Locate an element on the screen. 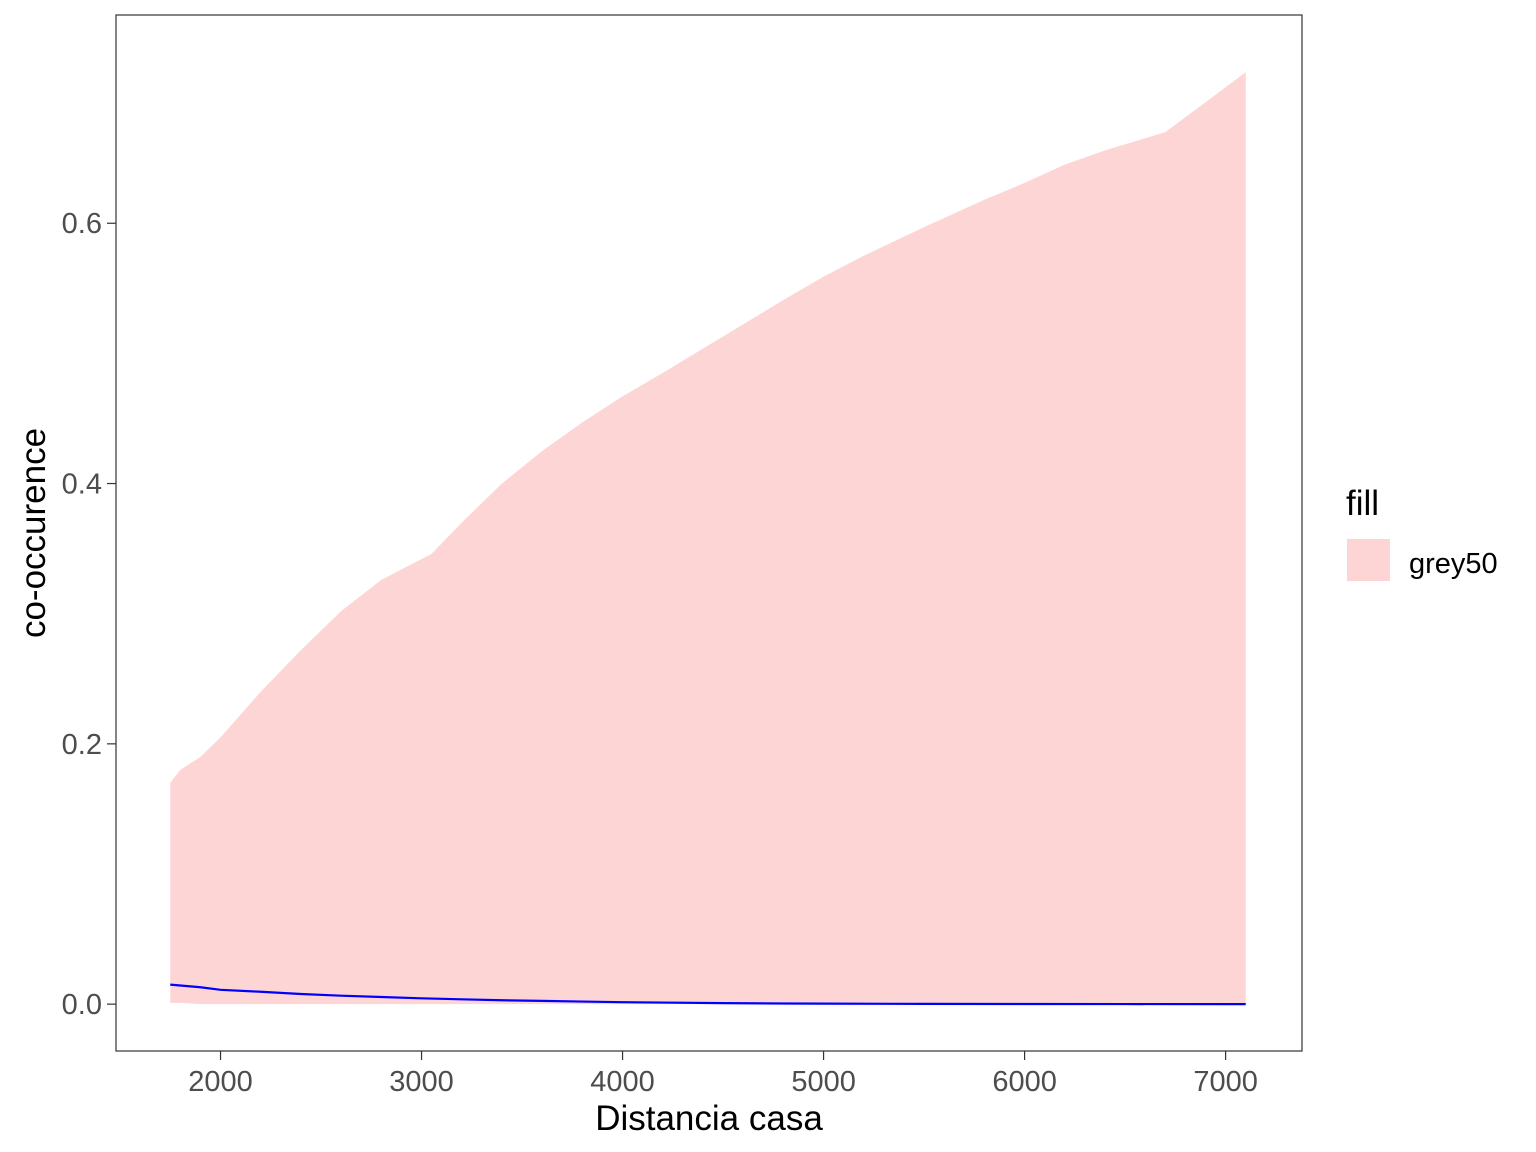 This screenshot has height=1152, width=1536. y-tick-label: 0.0 is located at coordinates (82, 1005).